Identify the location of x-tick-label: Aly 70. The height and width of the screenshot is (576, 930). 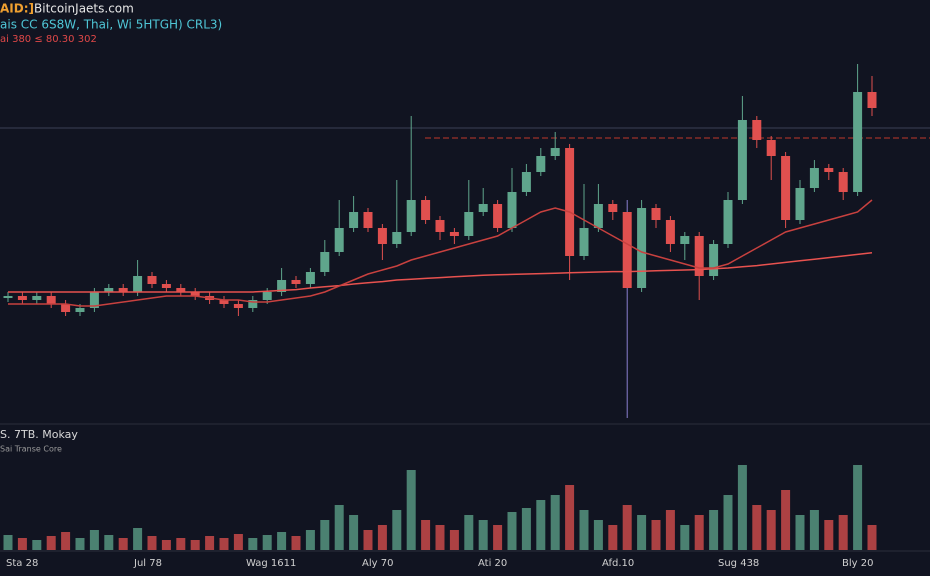
(377, 563).